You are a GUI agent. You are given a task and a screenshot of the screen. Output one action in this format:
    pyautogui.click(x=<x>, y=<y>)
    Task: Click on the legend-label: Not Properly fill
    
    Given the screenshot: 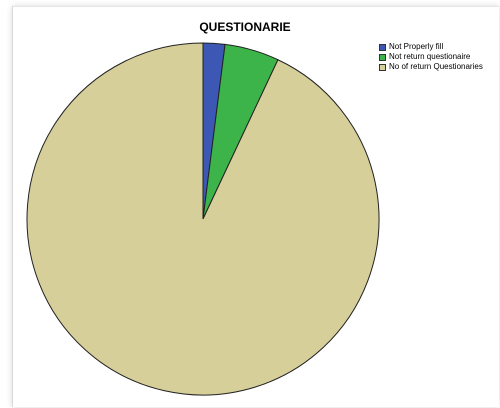 What is the action you would take?
    pyautogui.click(x=416, y=46)
    